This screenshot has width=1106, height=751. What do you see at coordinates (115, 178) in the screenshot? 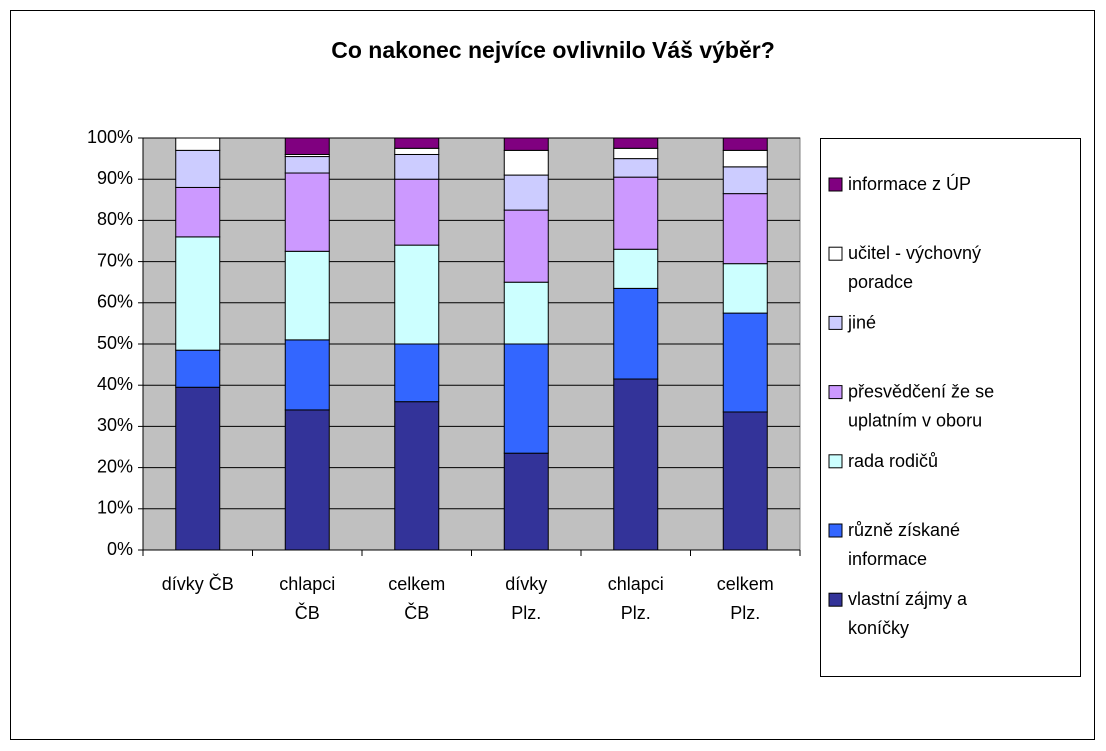
I see `y-tick-label: 90%` at bounding box center [115, 178].